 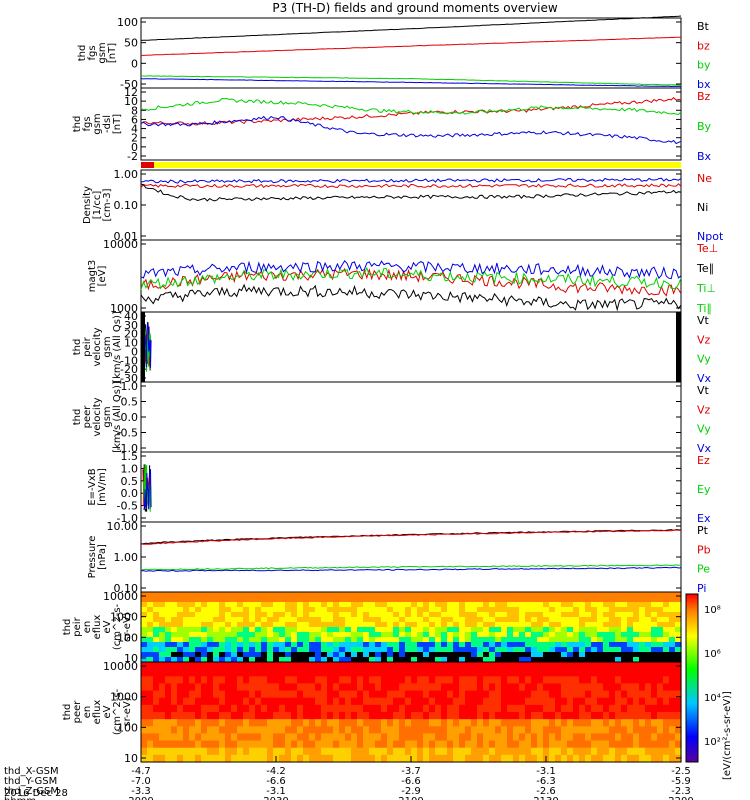 What do you see at coordinates (704, 429) in the screenshot?
I see `legend-label: Vy` at bounding box center [704, 429].